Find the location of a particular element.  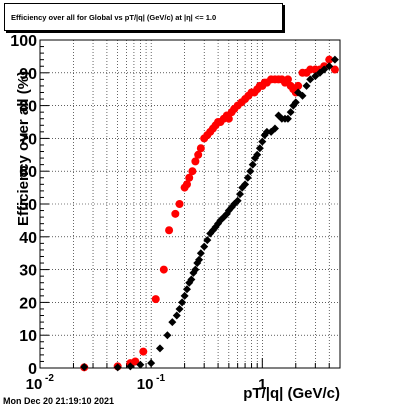

x-tick-label-exponent: -1 is located at coordinates (160, 378).